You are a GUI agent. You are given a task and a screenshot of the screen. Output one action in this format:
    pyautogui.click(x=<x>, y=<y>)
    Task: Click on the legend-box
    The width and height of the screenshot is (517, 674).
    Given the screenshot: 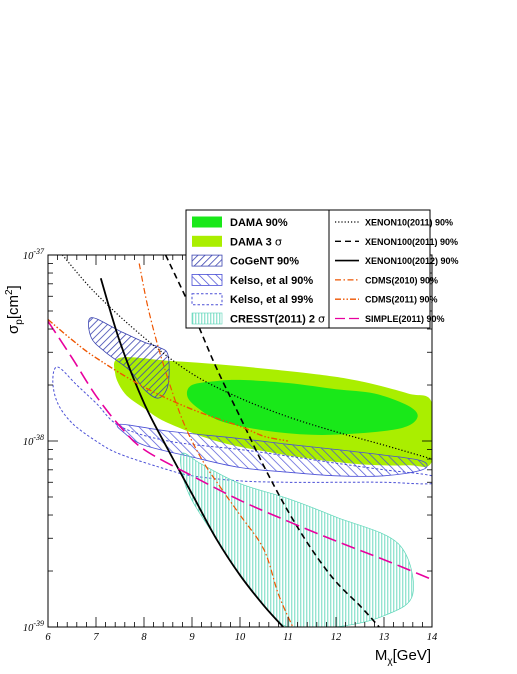 What is the action you would take?
    pyautogui.click(x=308, y=269)
    